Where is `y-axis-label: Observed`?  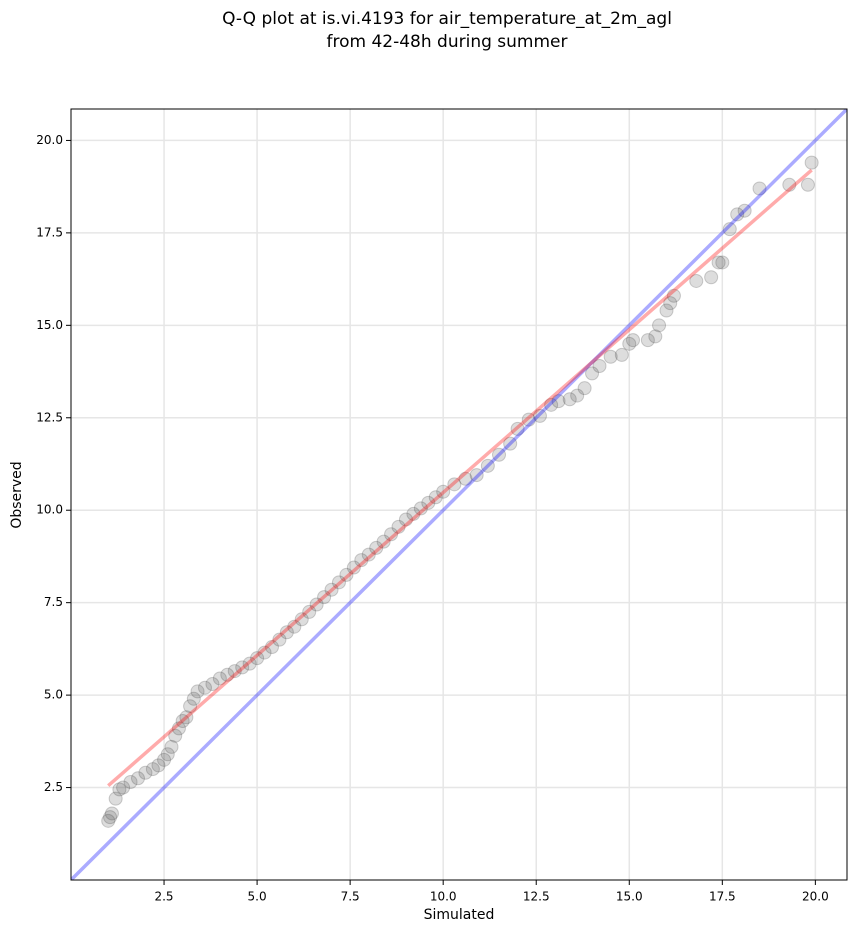
y-axis-label: Observed is located at coordinates (17, 494).